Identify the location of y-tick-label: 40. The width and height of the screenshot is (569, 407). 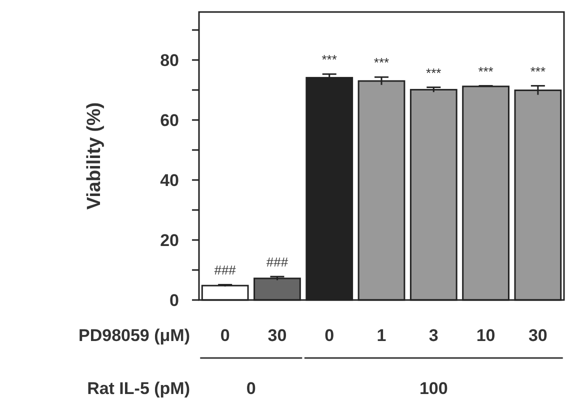
(169, 180).